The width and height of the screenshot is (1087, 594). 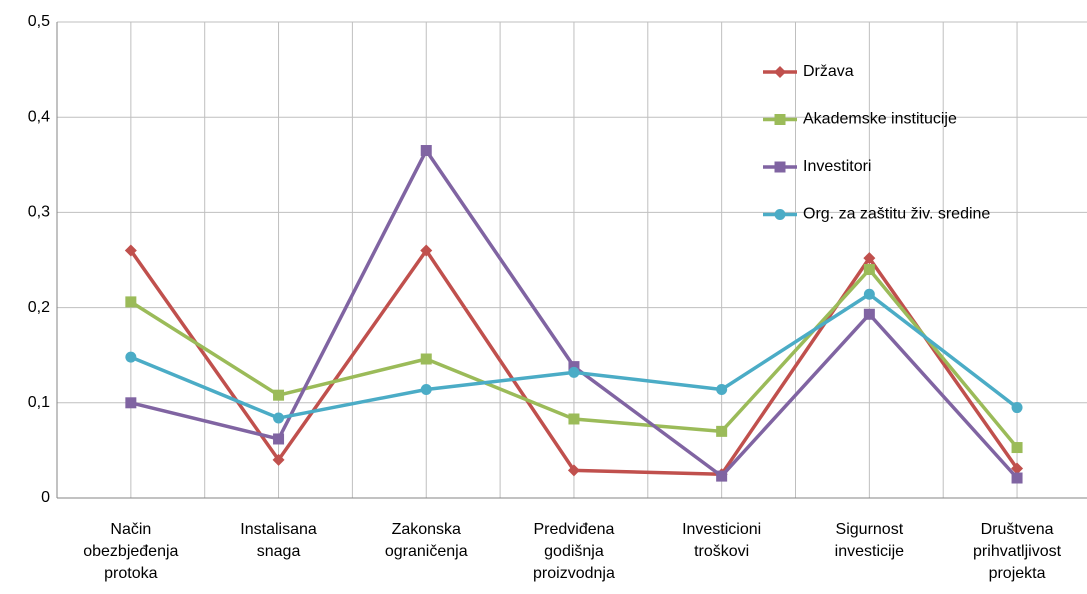 What do you see at coordinates (828, 71) in the screenshot?
I see `legend-label: Država` at bounding box center [828, 71].